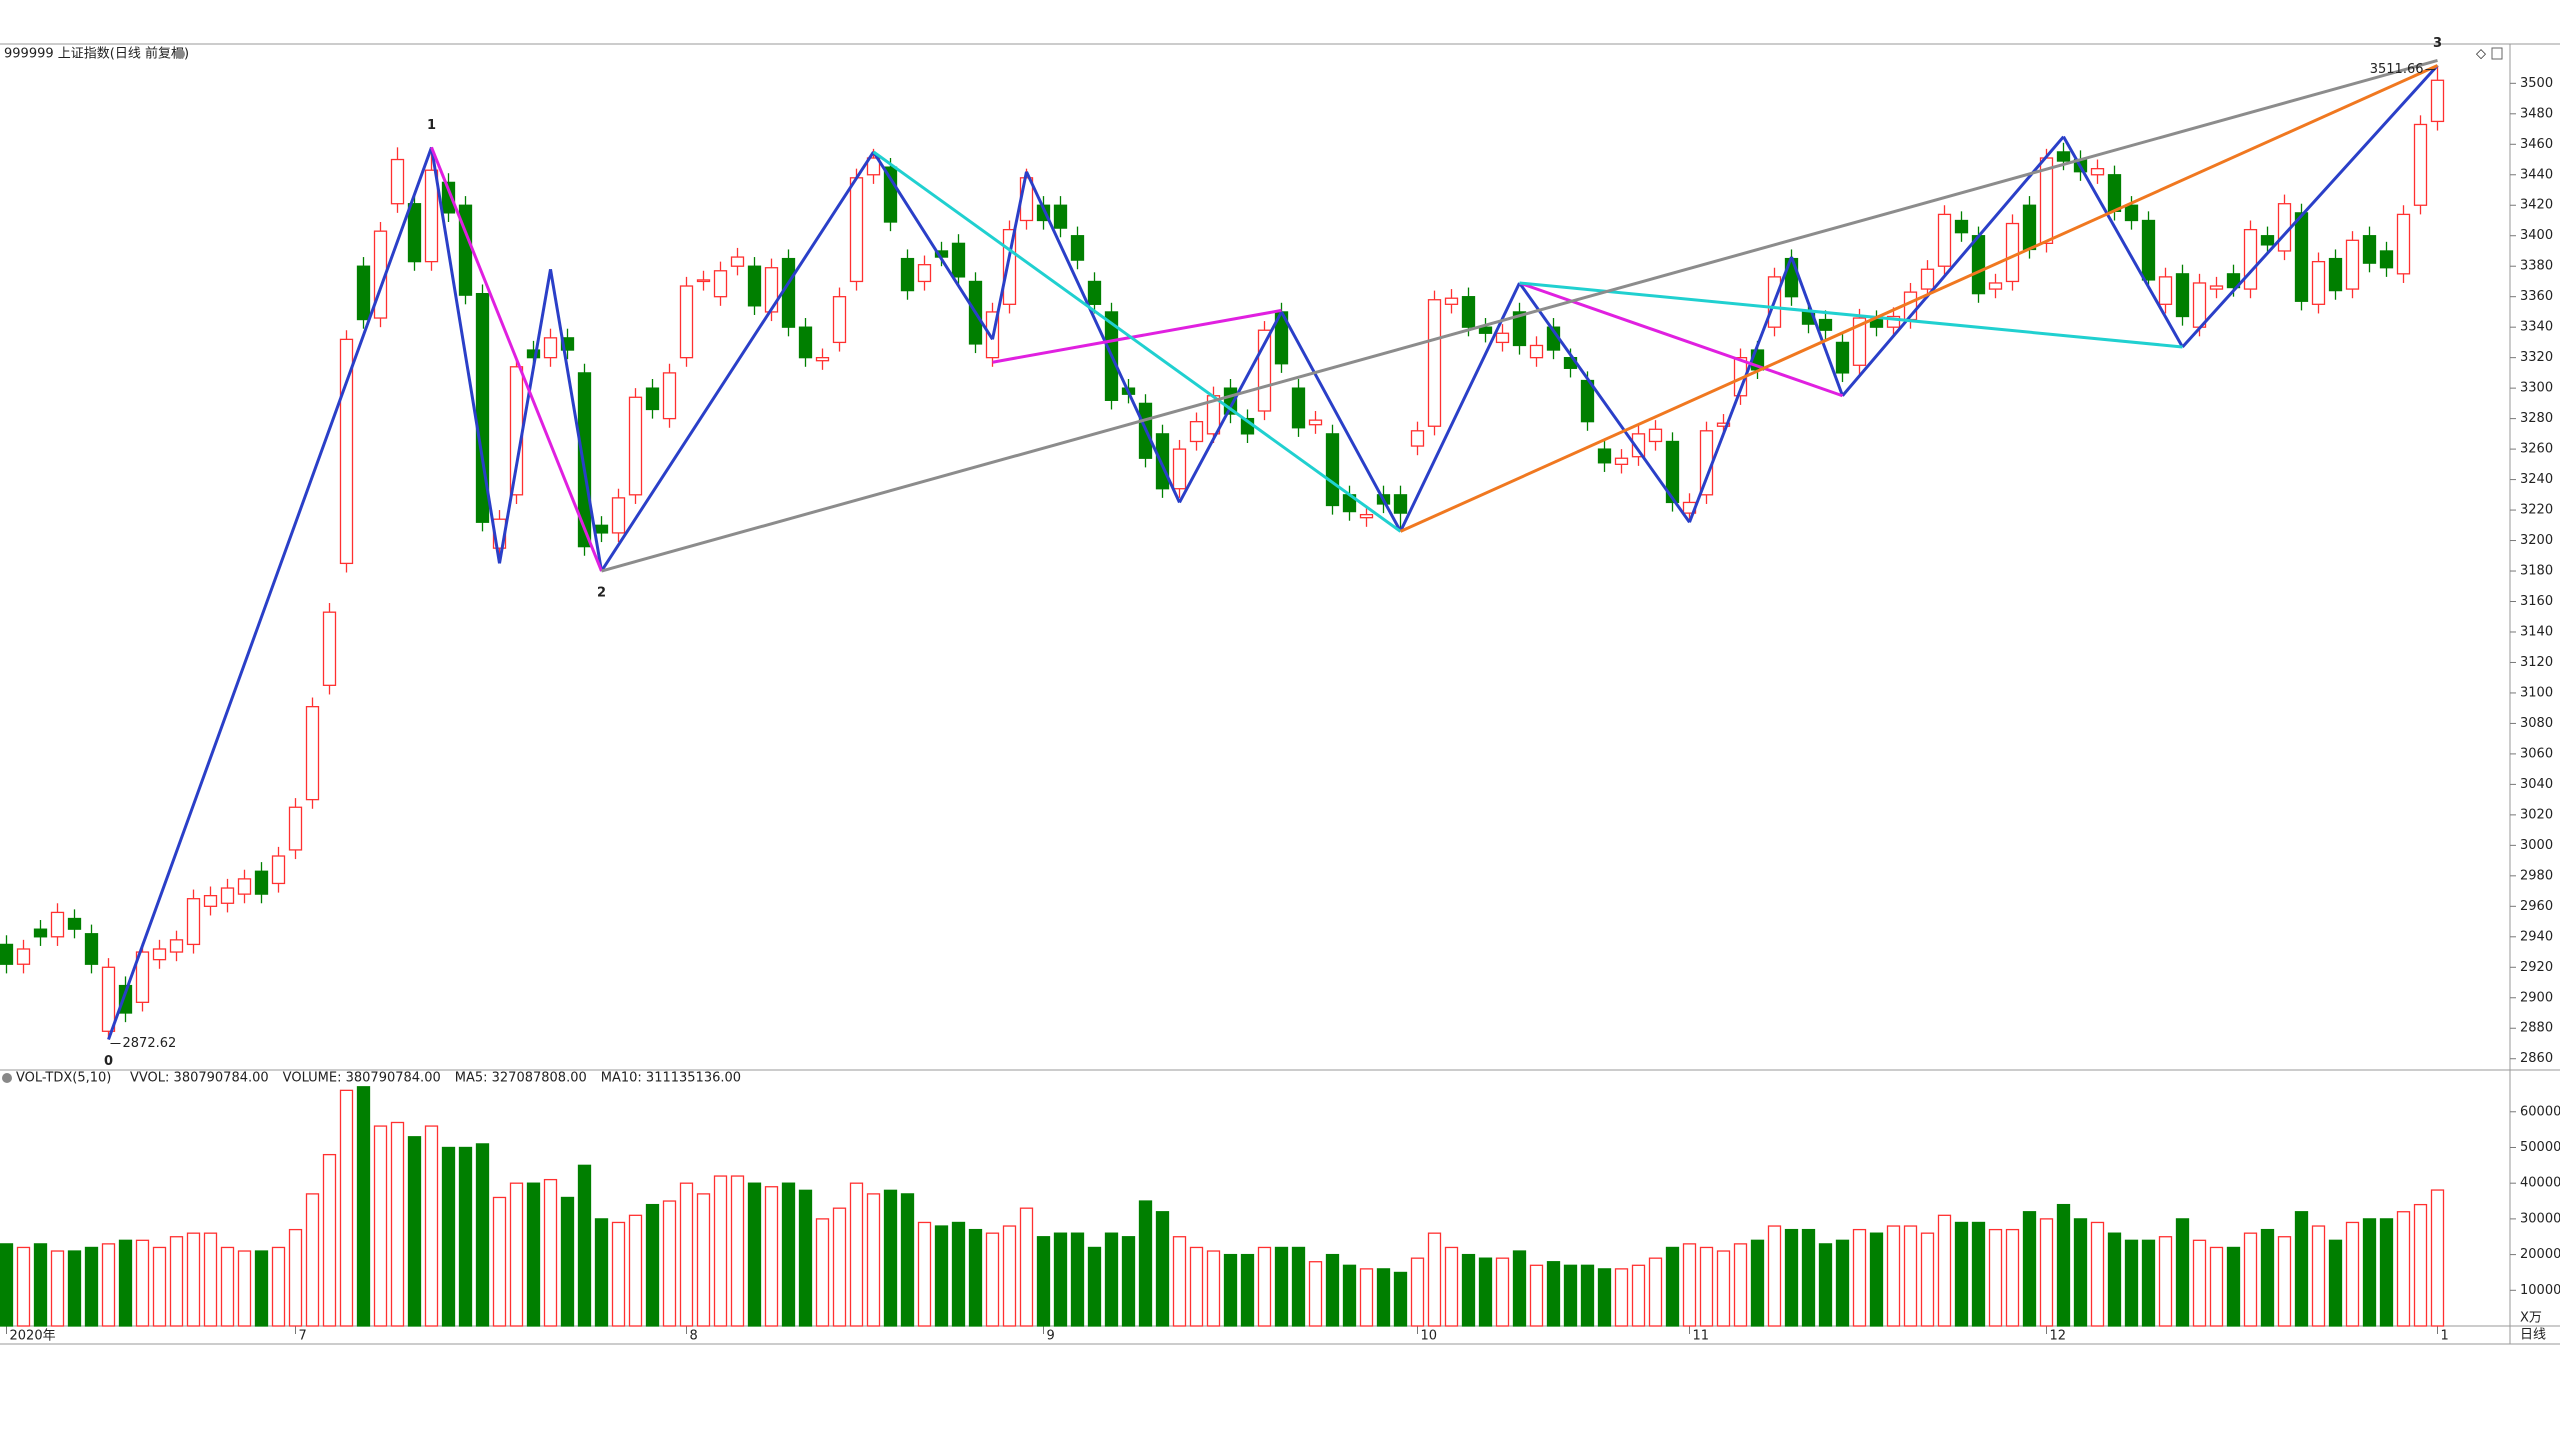 This screenshot has height=1440, width=2560. Describe the element at coordinates (2536, 845) in the screenshot. I see `y-tick-label: 3000` at that location.